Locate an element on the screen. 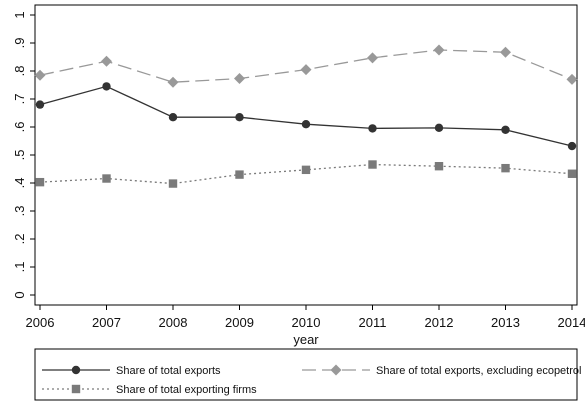  y-tick-label: .8 is located at coordinates (19, 71).